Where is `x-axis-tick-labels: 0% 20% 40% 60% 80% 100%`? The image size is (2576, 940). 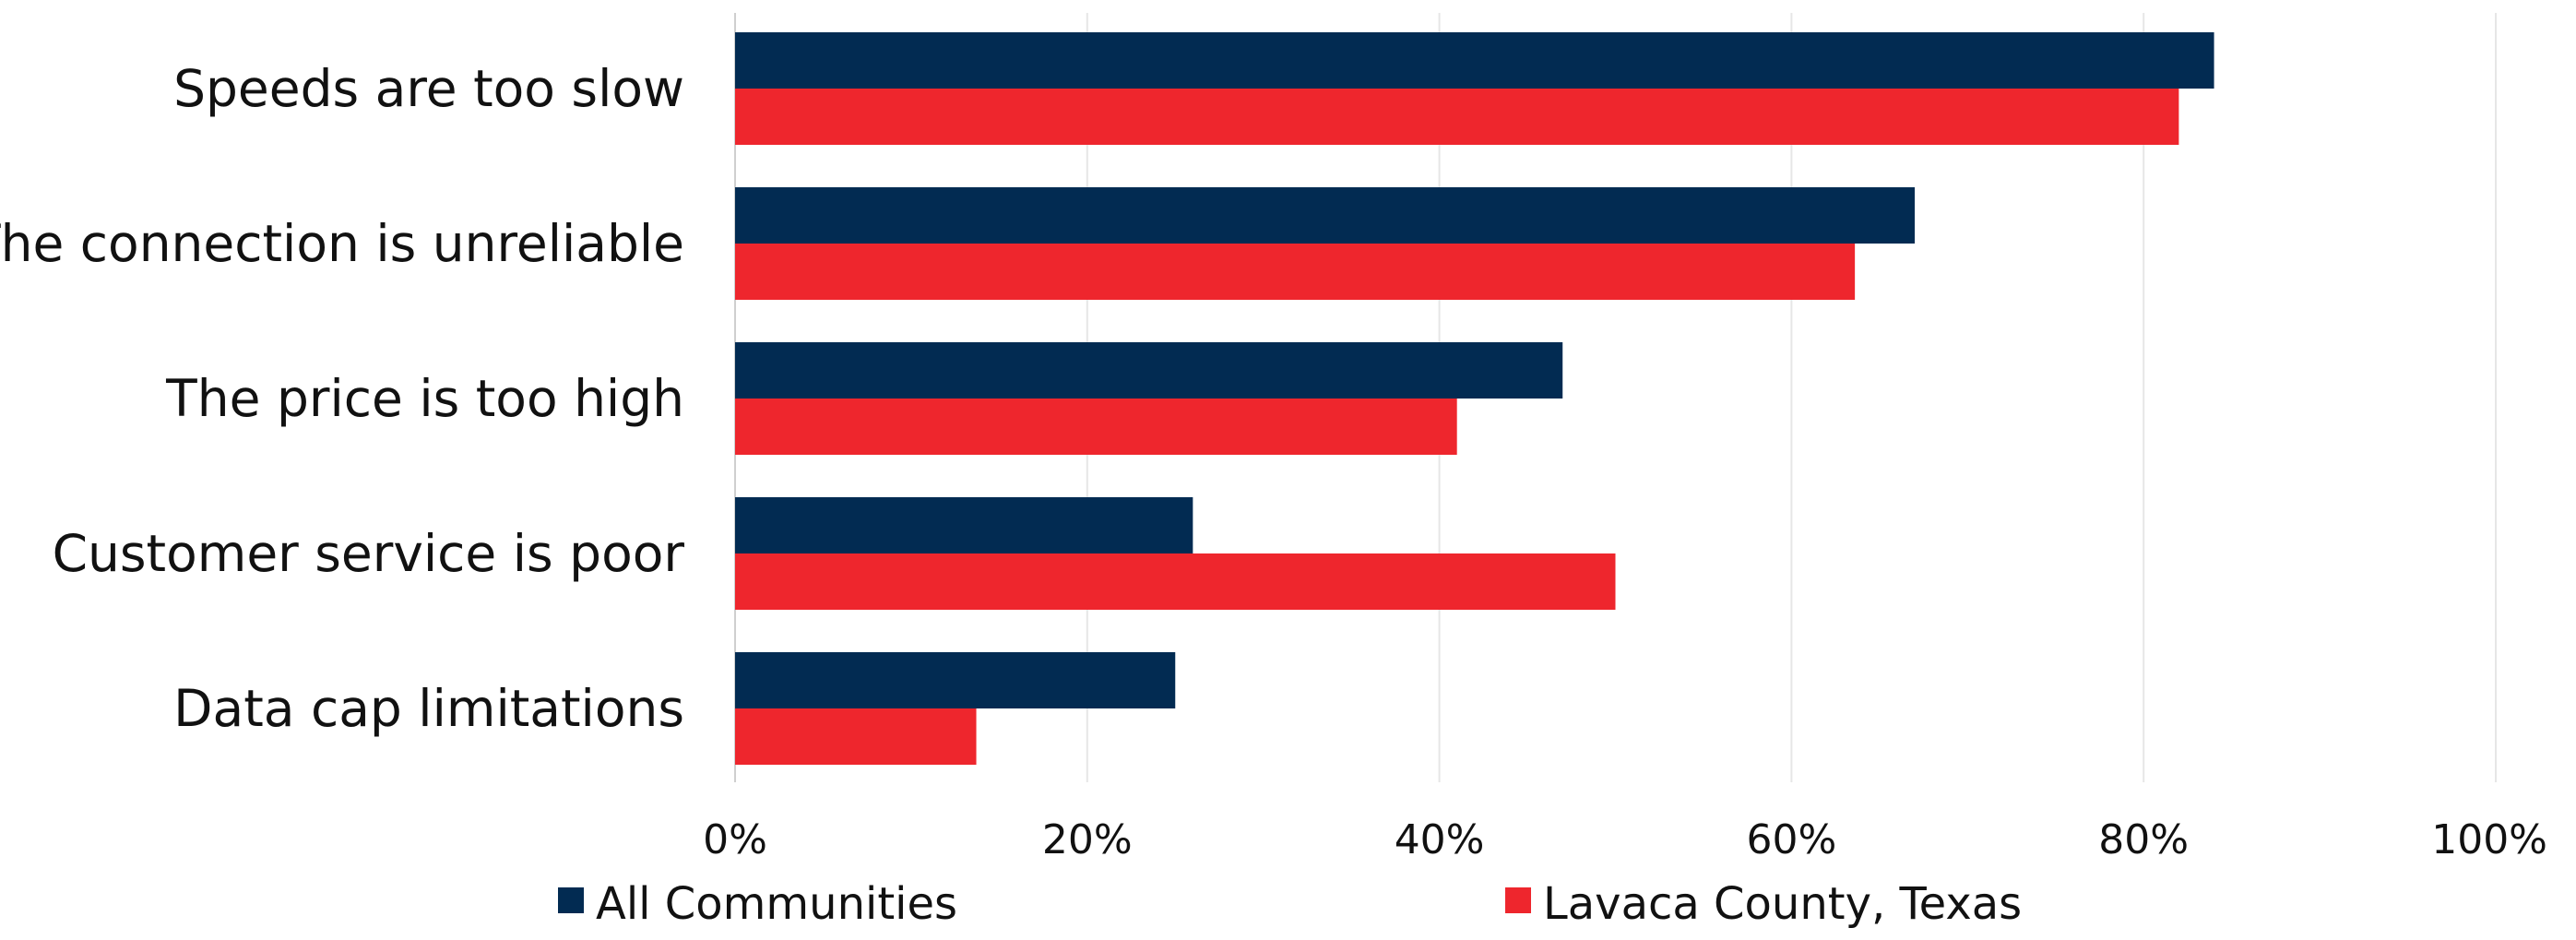
x-axis-tick-labels: 0% 20% 40% 60% 80% 100% is located at coordinates (1625, 840).